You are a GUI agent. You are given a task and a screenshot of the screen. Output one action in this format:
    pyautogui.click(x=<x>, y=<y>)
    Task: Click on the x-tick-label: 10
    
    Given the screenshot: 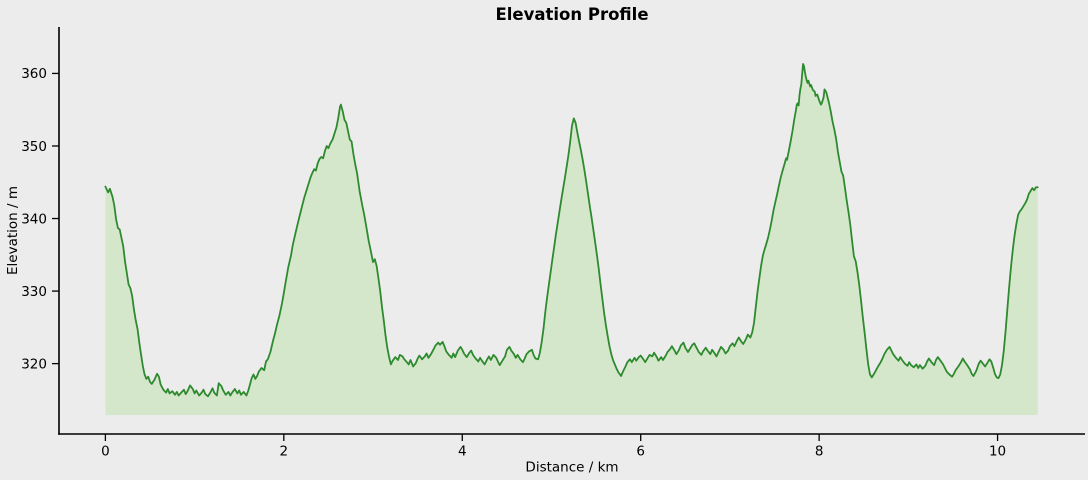 What is the action you would take?
    pyautogui.click(x=997, y=452)
    